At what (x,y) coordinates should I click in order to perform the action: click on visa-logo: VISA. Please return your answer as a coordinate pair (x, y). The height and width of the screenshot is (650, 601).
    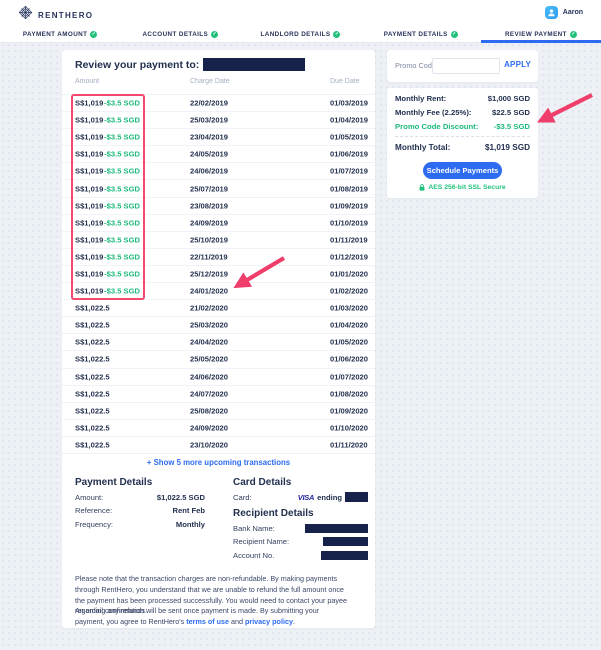
    Looking at the image, I should click on (306, 497).